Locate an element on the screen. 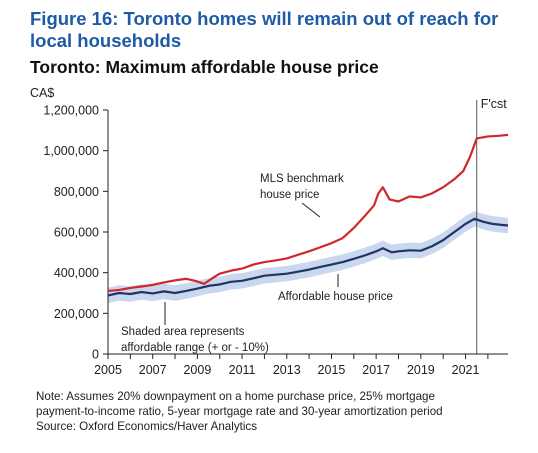 This screenshot has width=538, height=453. band-annotation-line-2: affordable range (+ or - 10%) is located at coordinates (195, 348).